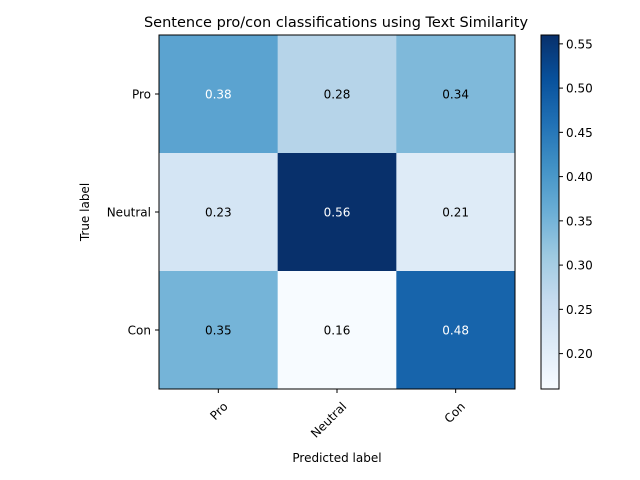 The height and width of the screenshot is (480, 640). I want to click on cell-value-label: 0.34, so click(455, 95).